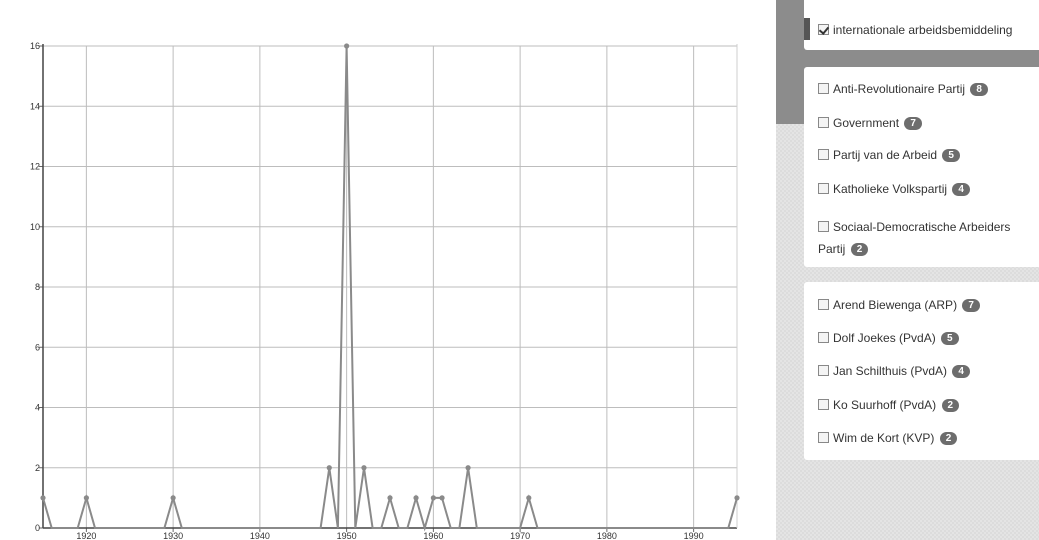  Describe the element at coordinates (884, 338) in the screenshot. I see `person-label: Dolf Joekes (PvdA)` at that location.